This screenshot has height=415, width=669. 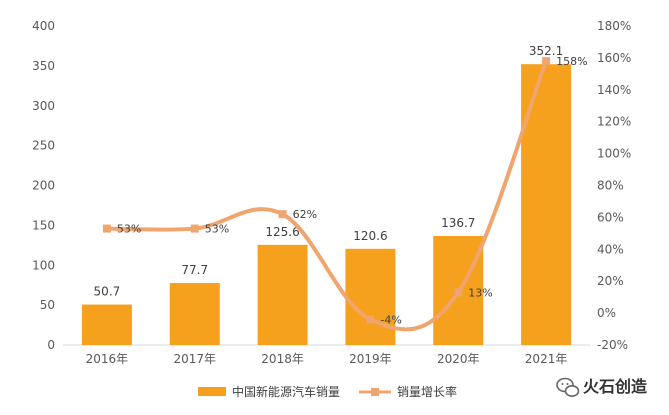 What do you see at coordinates (571, 61) in the screenshot?
I see `growth-rate-label: 158%` at bounding box center [571, 61].